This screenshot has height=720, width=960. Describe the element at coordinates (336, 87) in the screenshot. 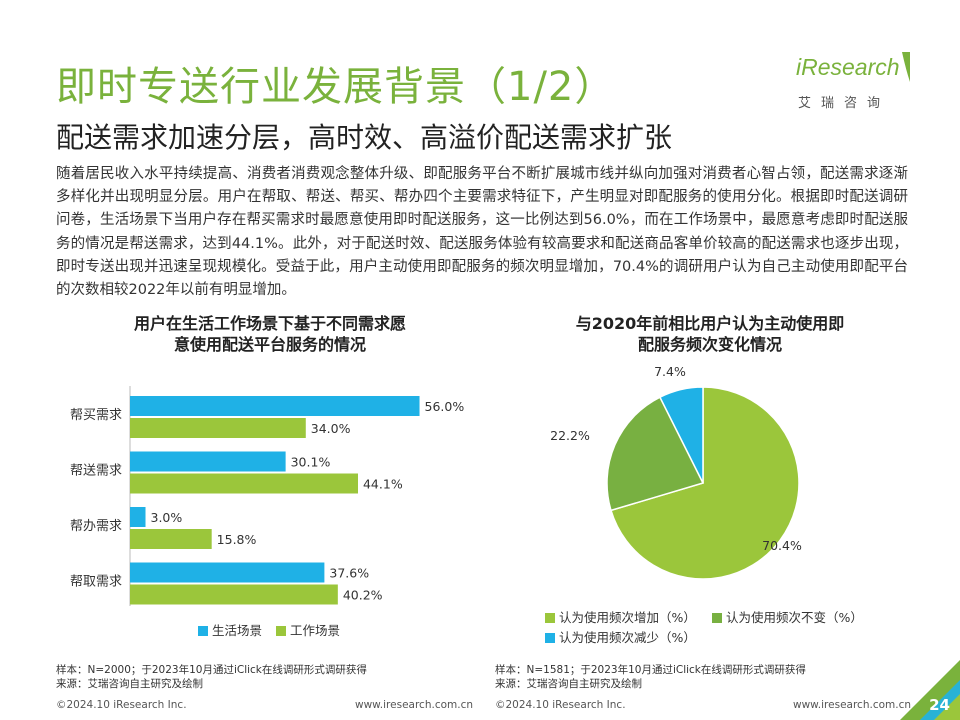

I see `page-title: 即时专送行业发展背景（1/2）` at that location.